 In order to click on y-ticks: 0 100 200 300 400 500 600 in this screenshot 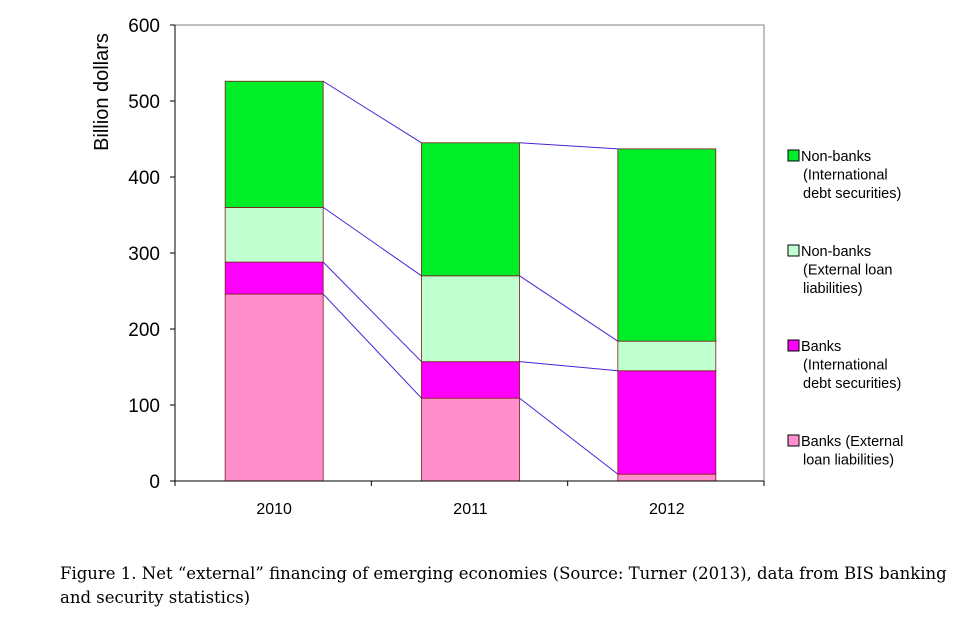, I will do `click(151, 254)`.